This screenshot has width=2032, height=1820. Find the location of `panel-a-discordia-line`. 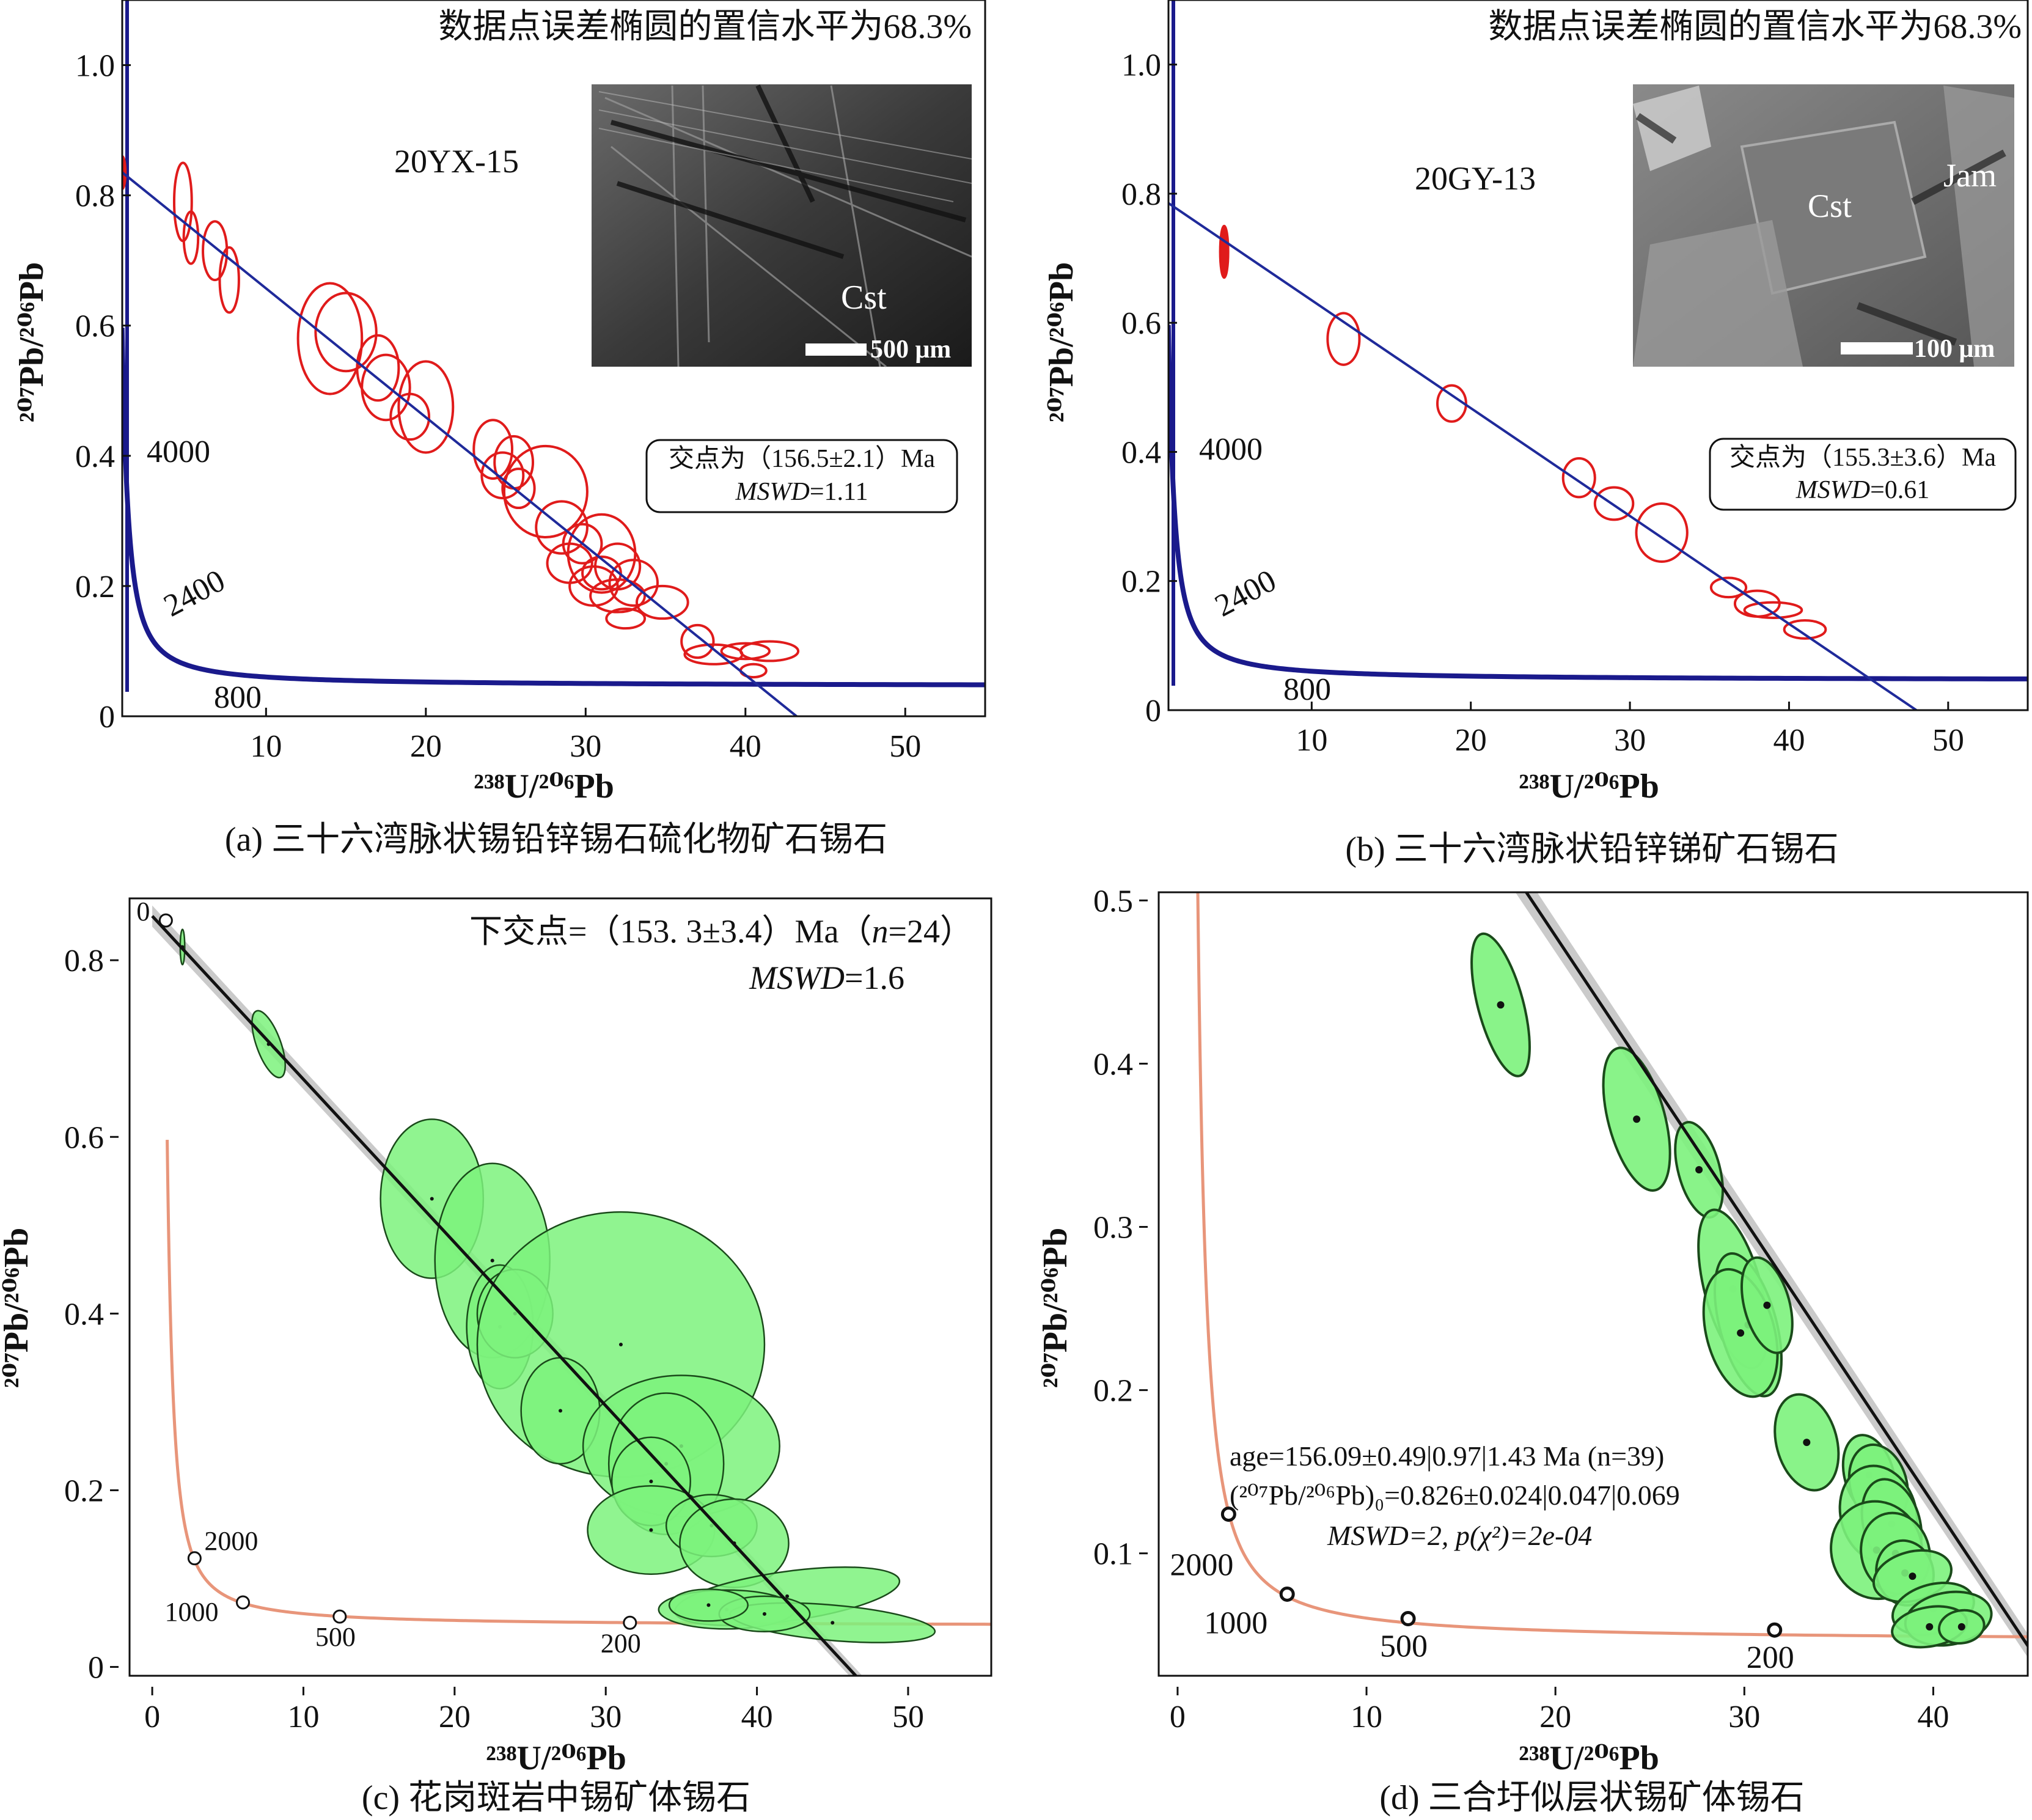

panel-a-discordia-line is located at coordinates (461, 443).